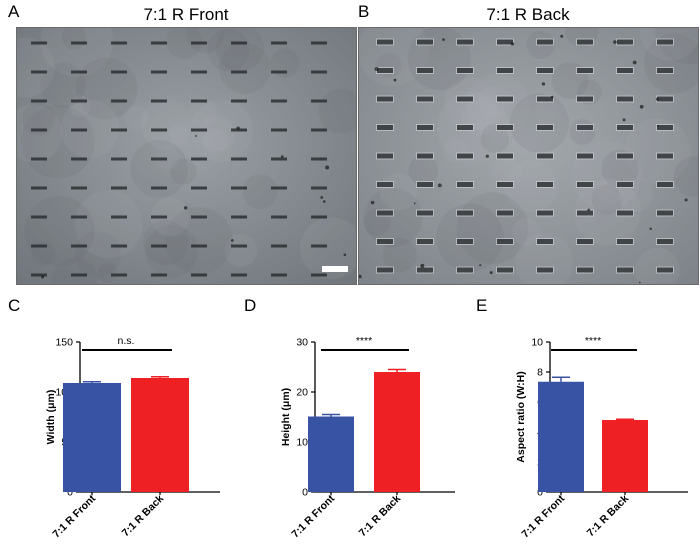  I want to click on y-axis-label: Width (μm), so click(51, 417).